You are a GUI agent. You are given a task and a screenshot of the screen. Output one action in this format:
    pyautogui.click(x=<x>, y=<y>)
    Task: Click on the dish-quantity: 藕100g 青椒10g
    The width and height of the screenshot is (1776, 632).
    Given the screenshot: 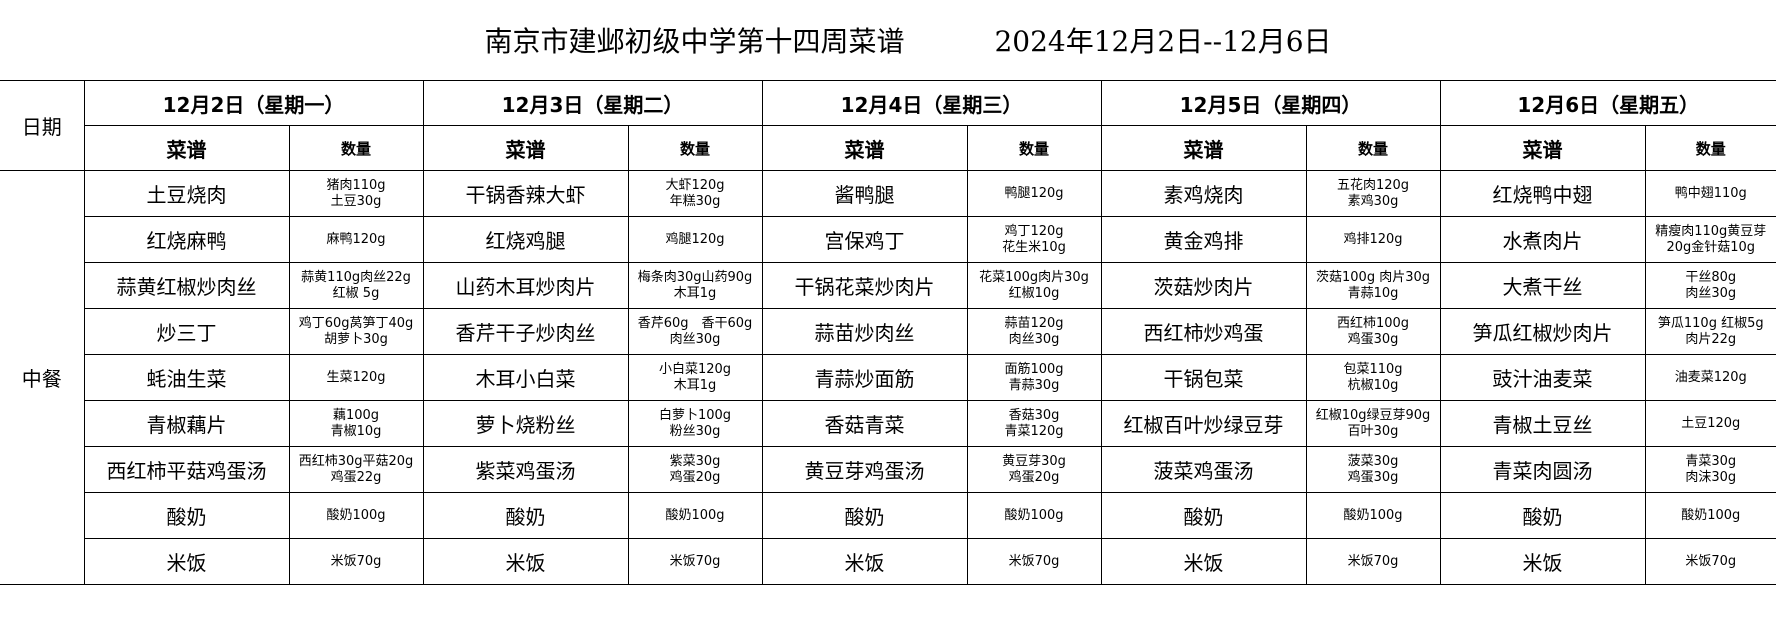 What is the action you would take?
    pyautogui.click(x=356, y=423)
    